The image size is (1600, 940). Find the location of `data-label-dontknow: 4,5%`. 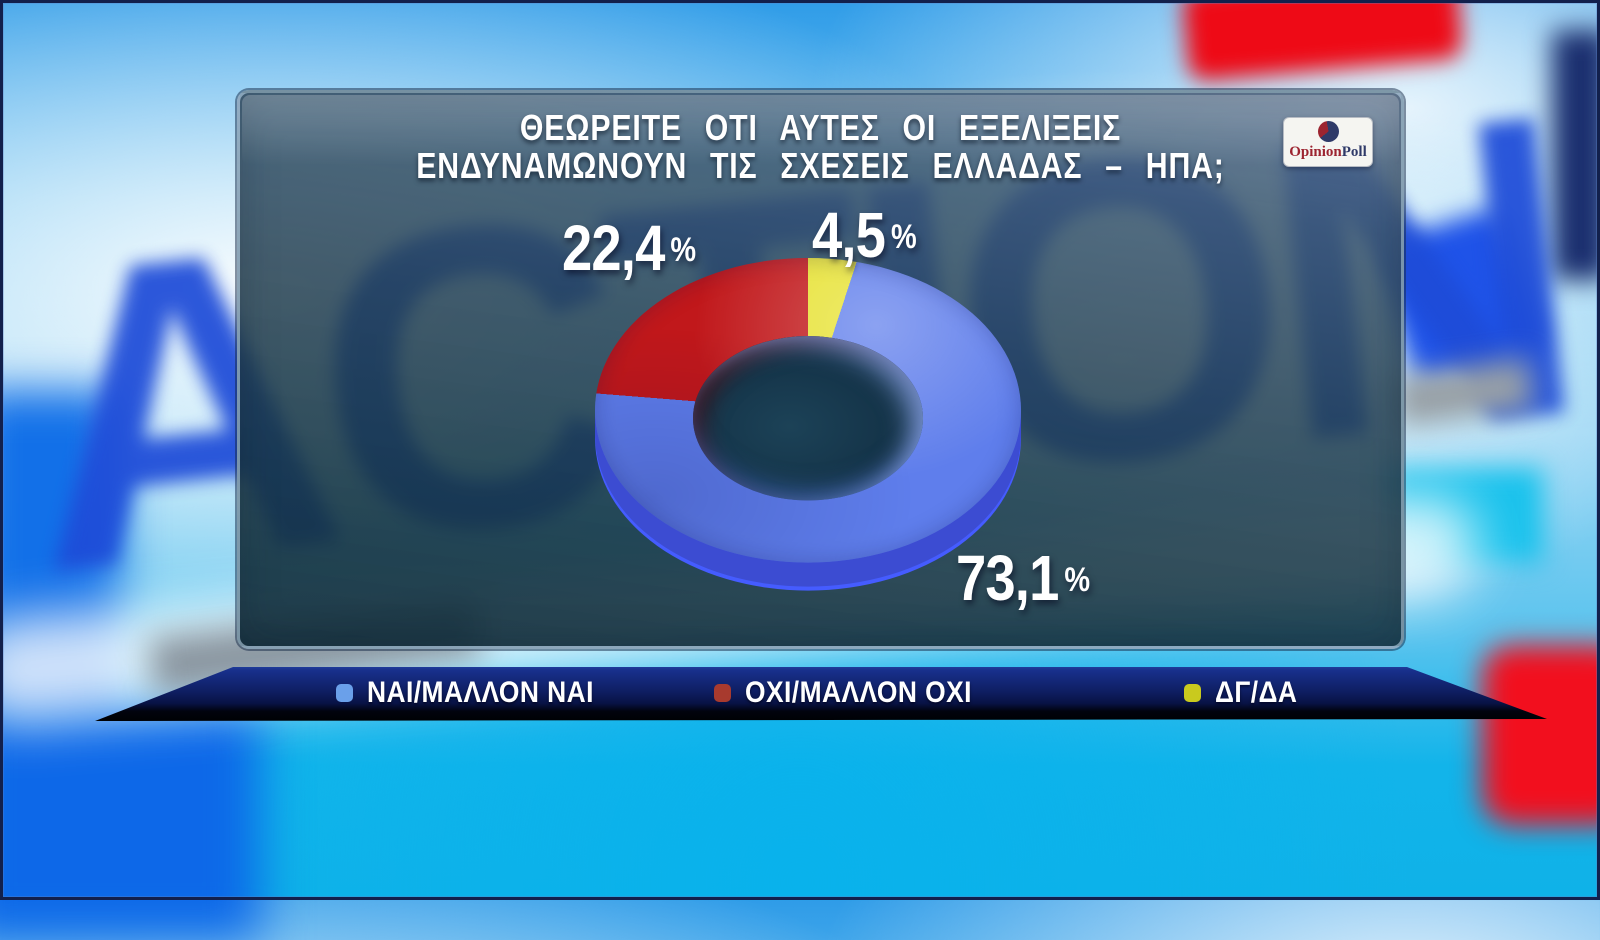

data-label-dontknow: 4,5% is located at coordinates (864, 235).